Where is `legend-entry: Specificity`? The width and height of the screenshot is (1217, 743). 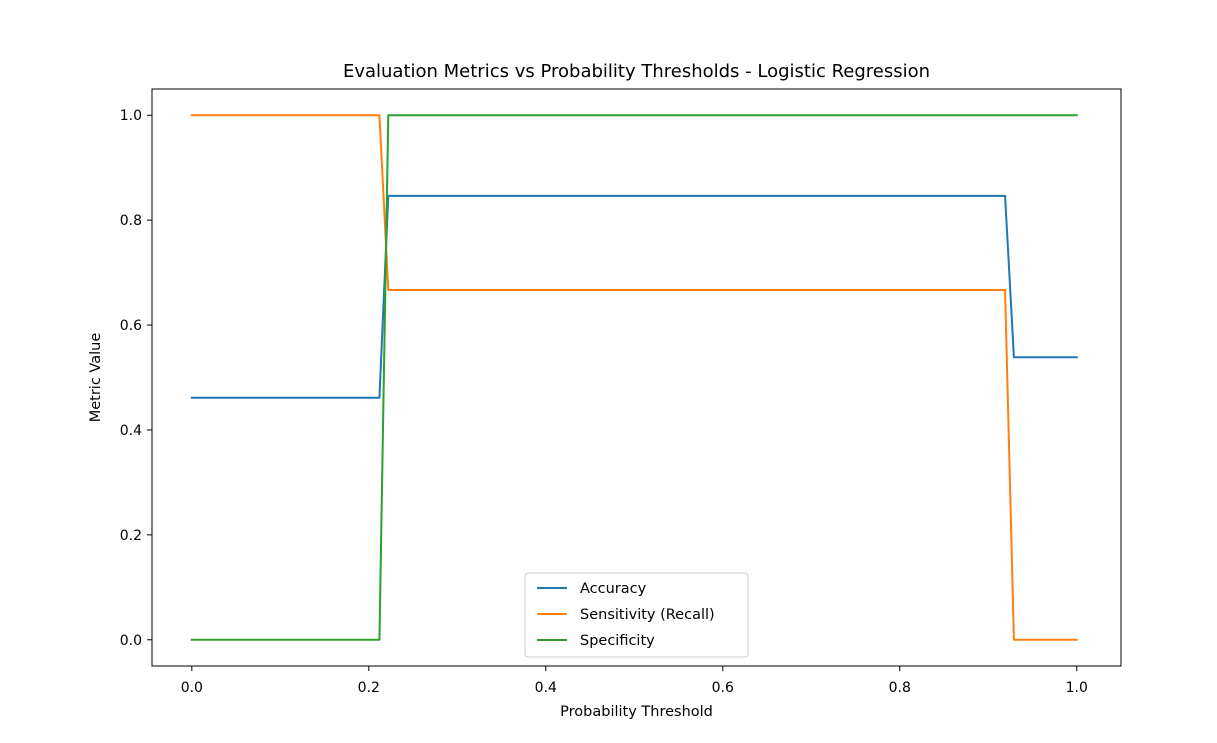 legend-entry: Specificity is located at coordinates (617, 641).